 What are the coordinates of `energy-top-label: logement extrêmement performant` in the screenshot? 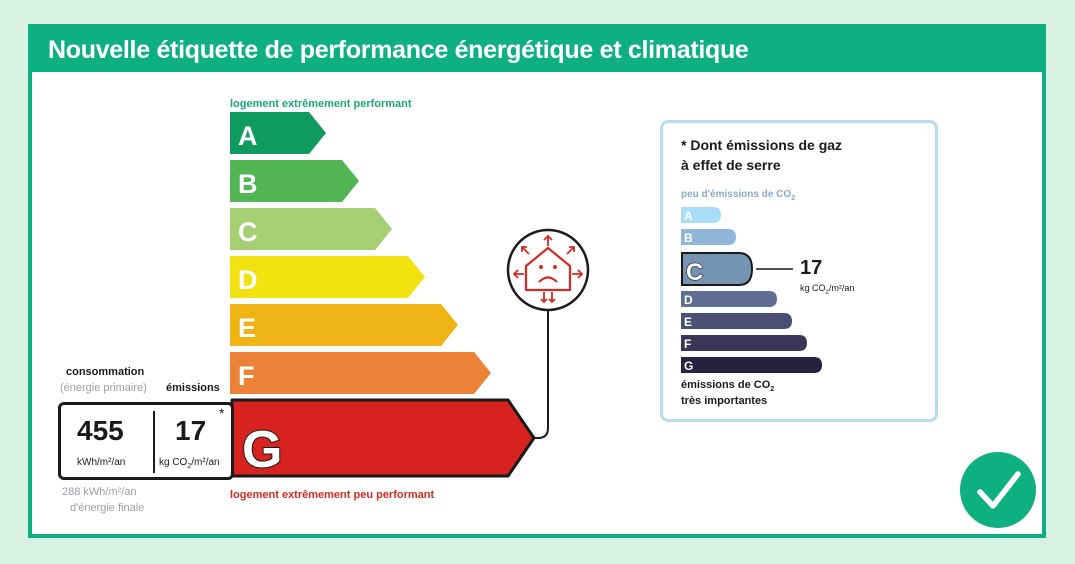 It's located at (321, 104).